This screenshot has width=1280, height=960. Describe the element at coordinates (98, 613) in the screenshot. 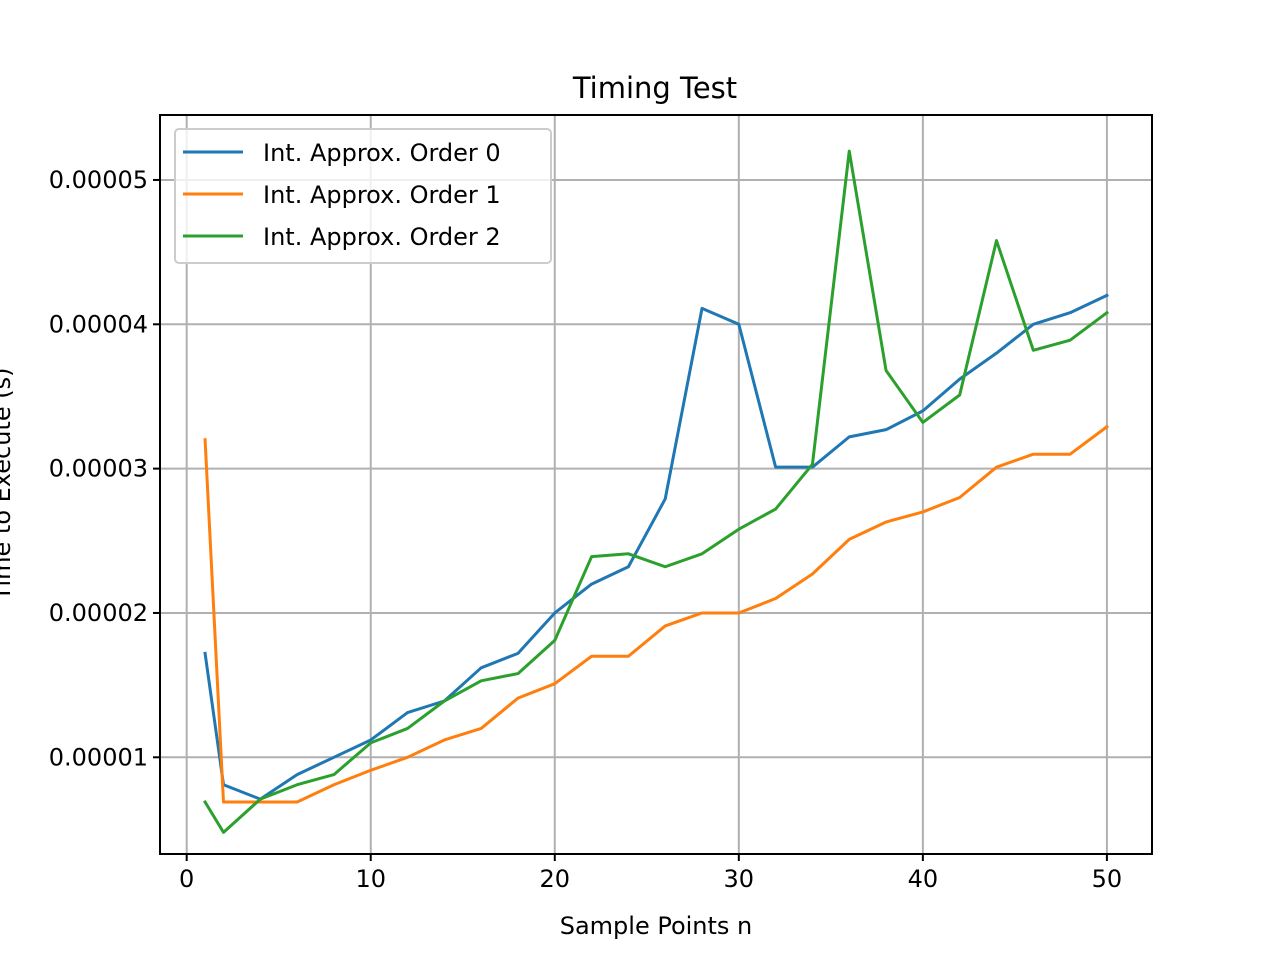

I see `y-tick-label: 0.00002` at that location.